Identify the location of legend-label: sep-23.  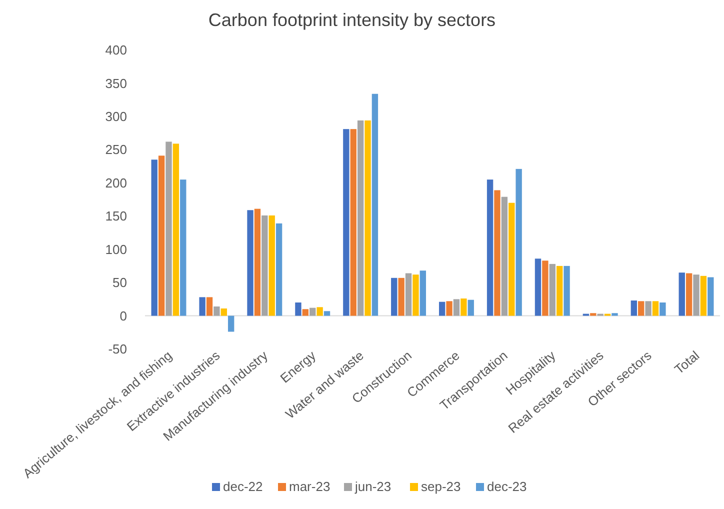
(441, 486).